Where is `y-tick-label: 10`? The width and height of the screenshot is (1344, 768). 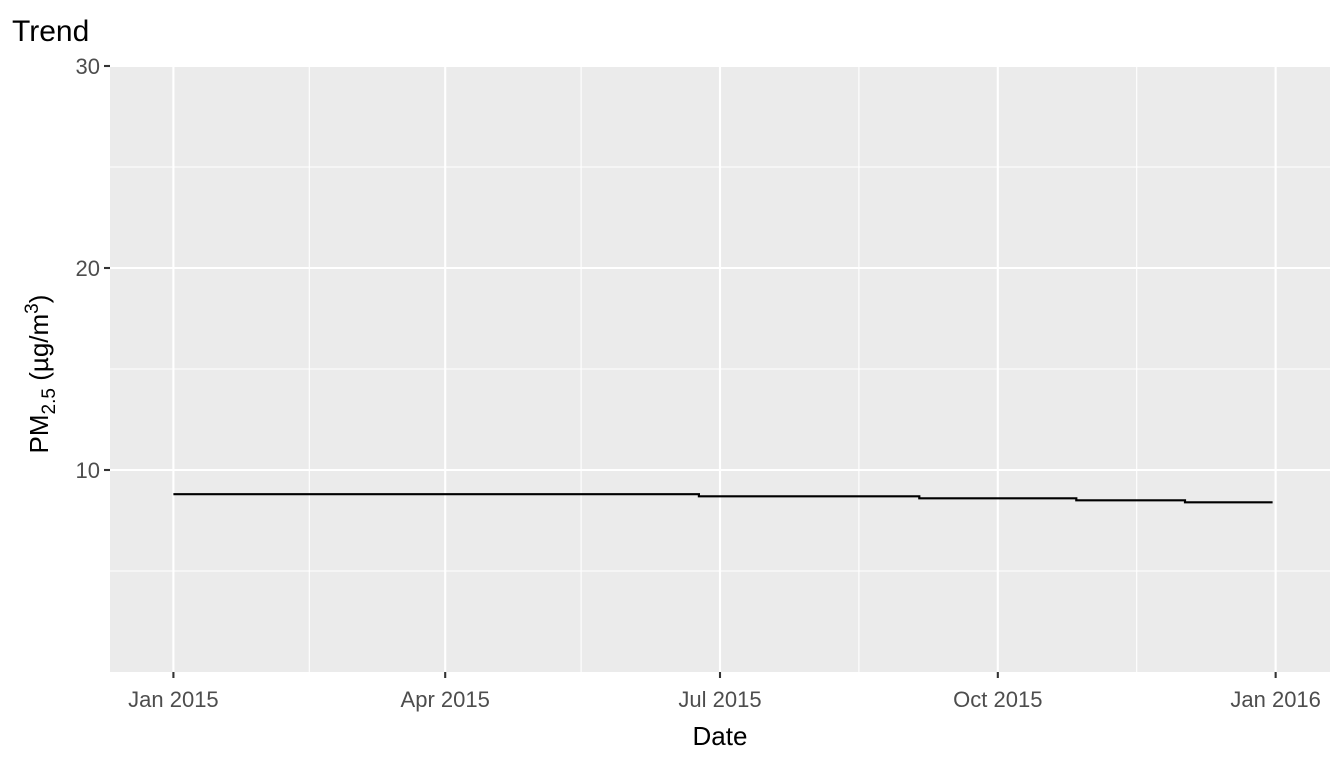
y-tick-label: 10 is located at coordinates (88, 470).